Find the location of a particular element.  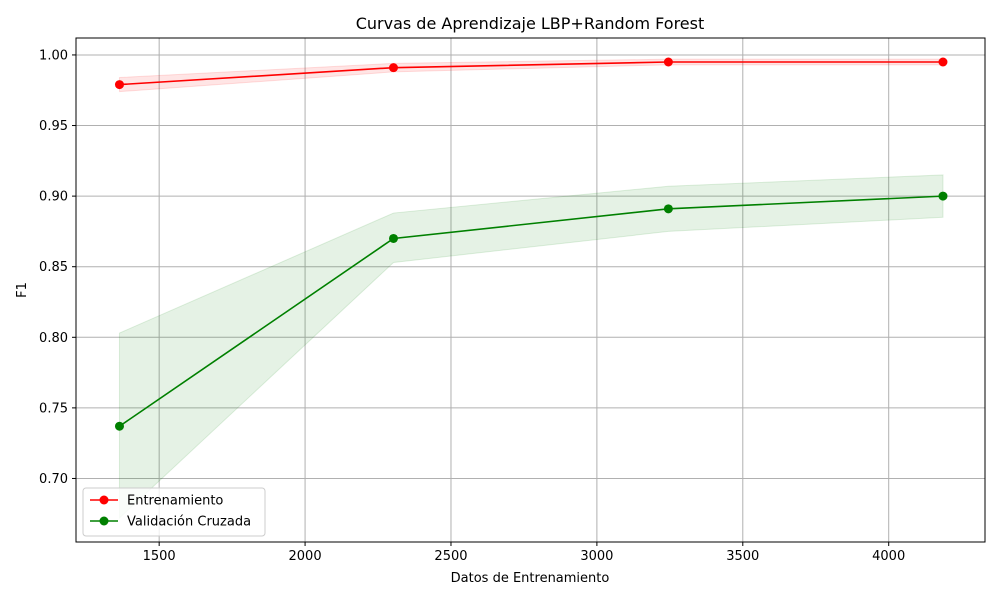

legend-label-validation: Validación Cruzada is located at coordinates (189, 522).